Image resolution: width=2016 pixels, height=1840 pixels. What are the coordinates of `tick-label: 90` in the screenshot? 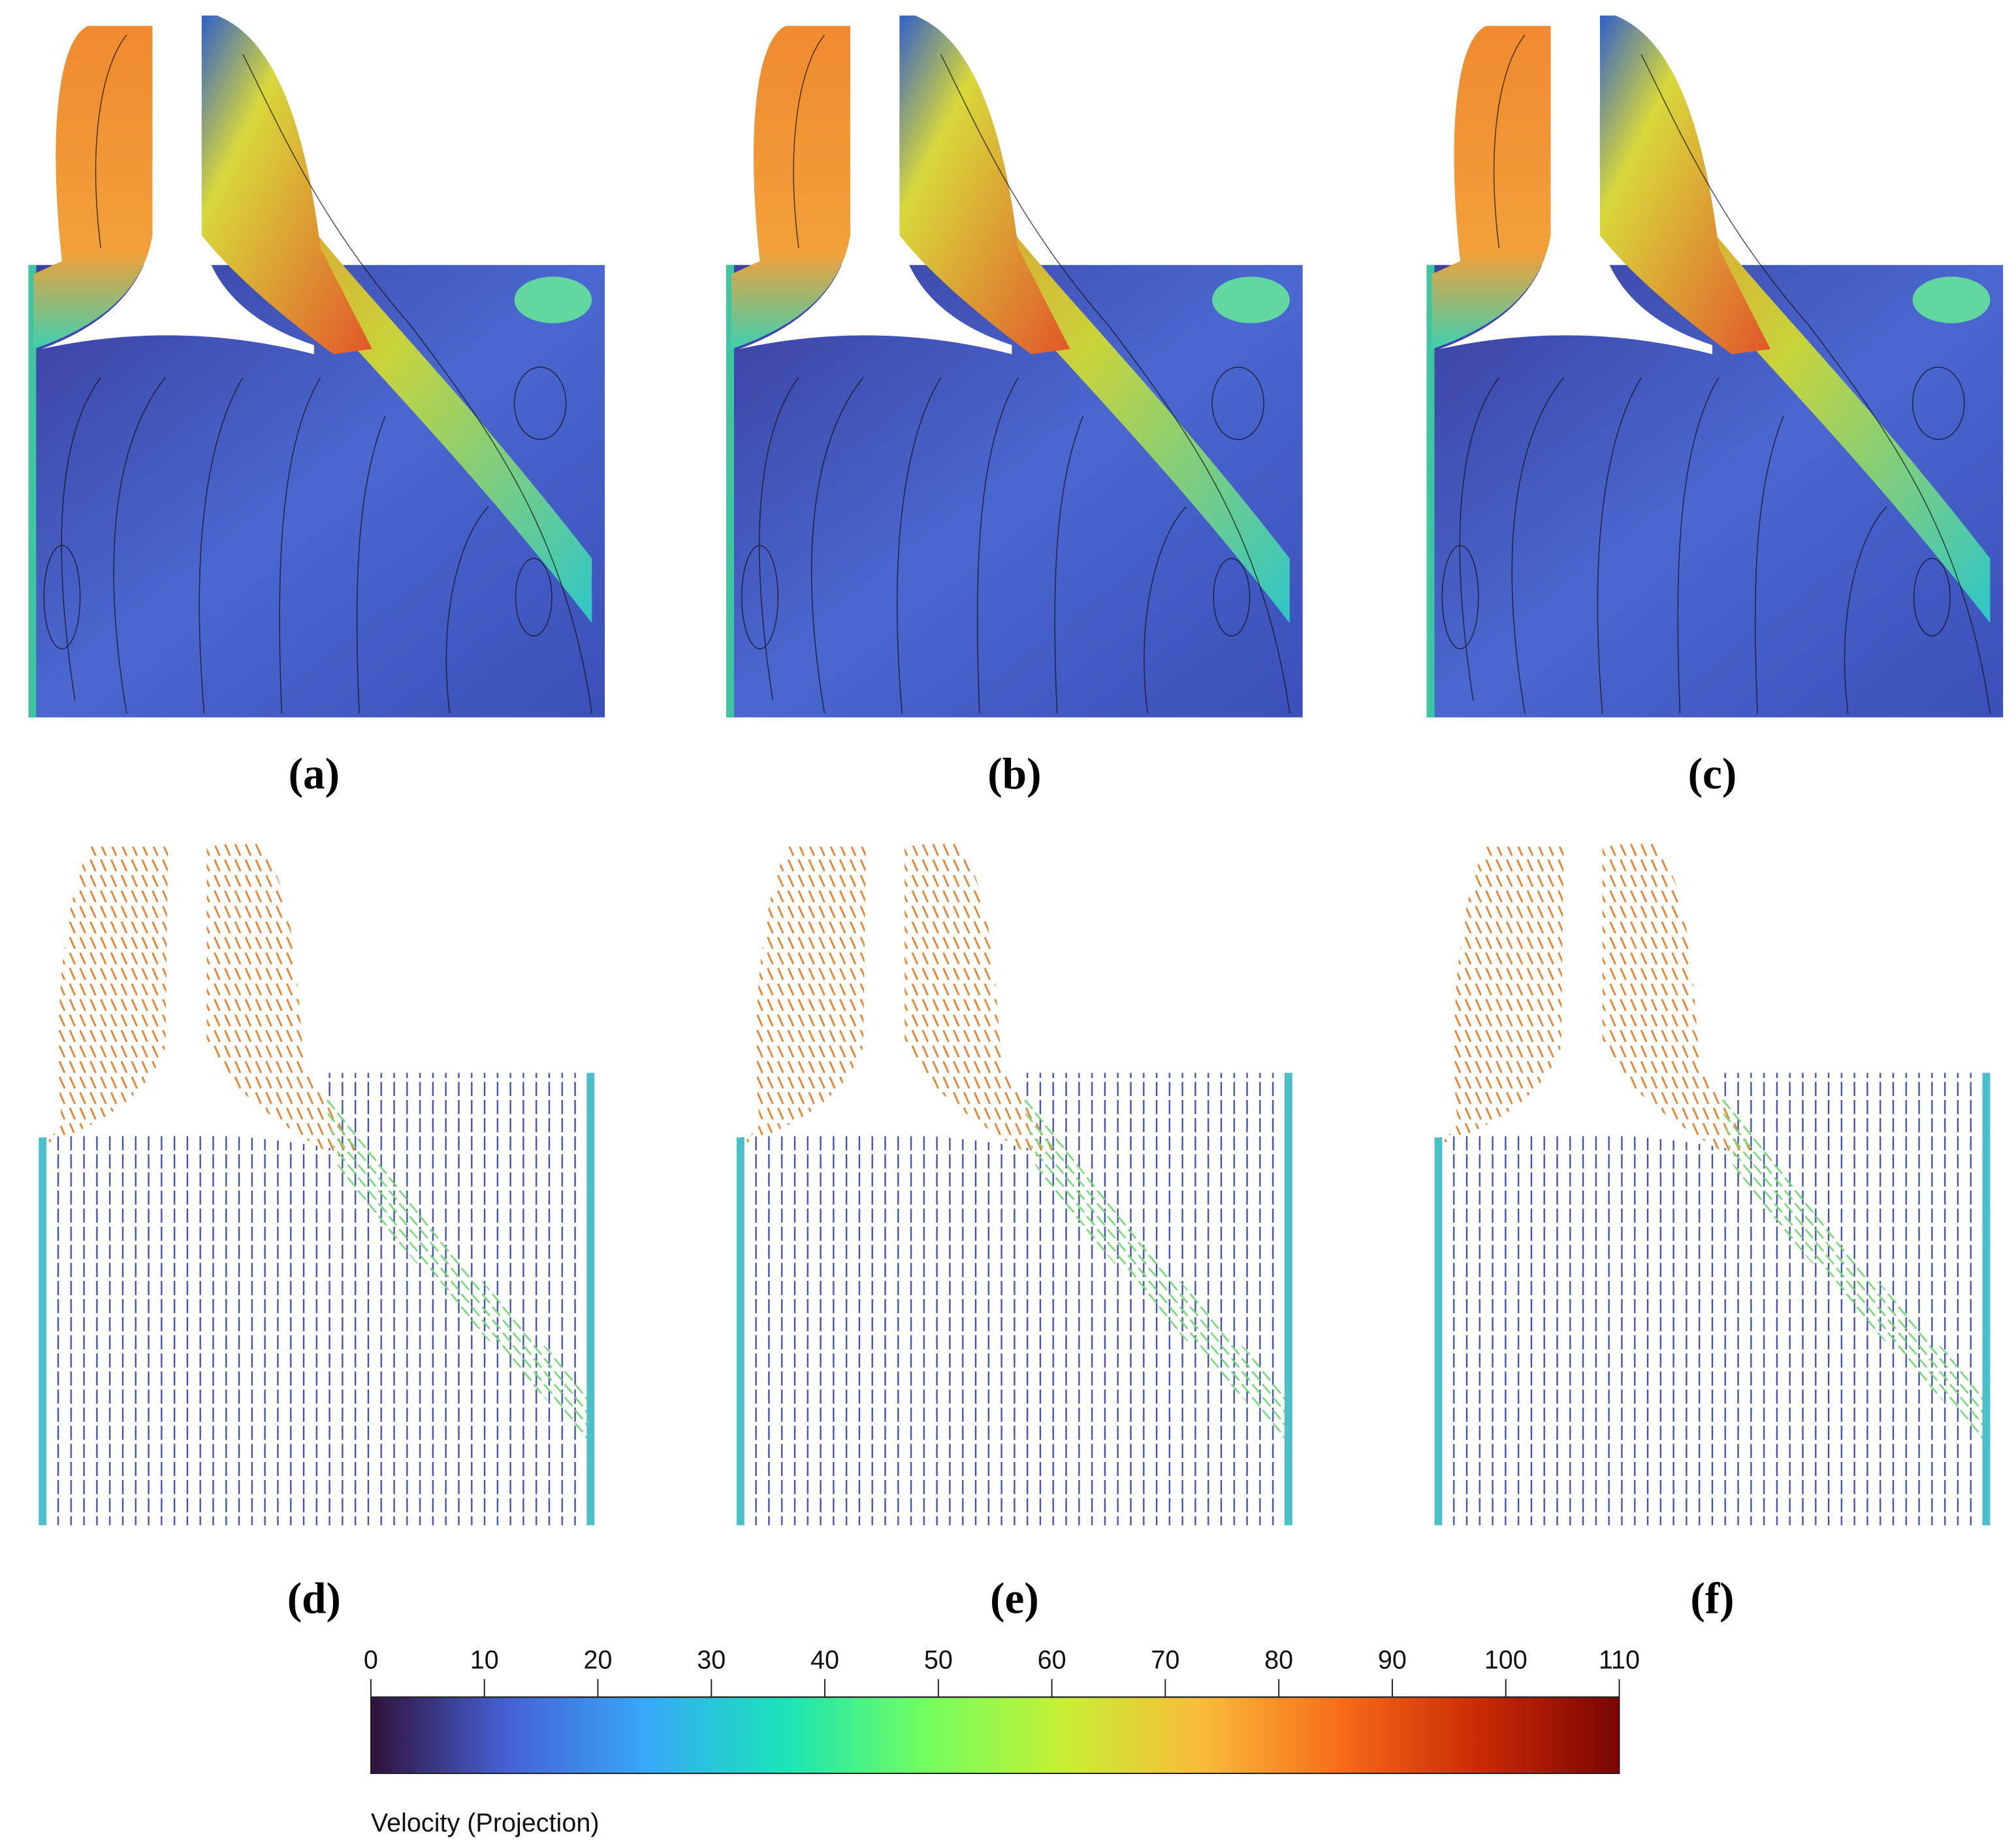 It's located at (1392, 1660).